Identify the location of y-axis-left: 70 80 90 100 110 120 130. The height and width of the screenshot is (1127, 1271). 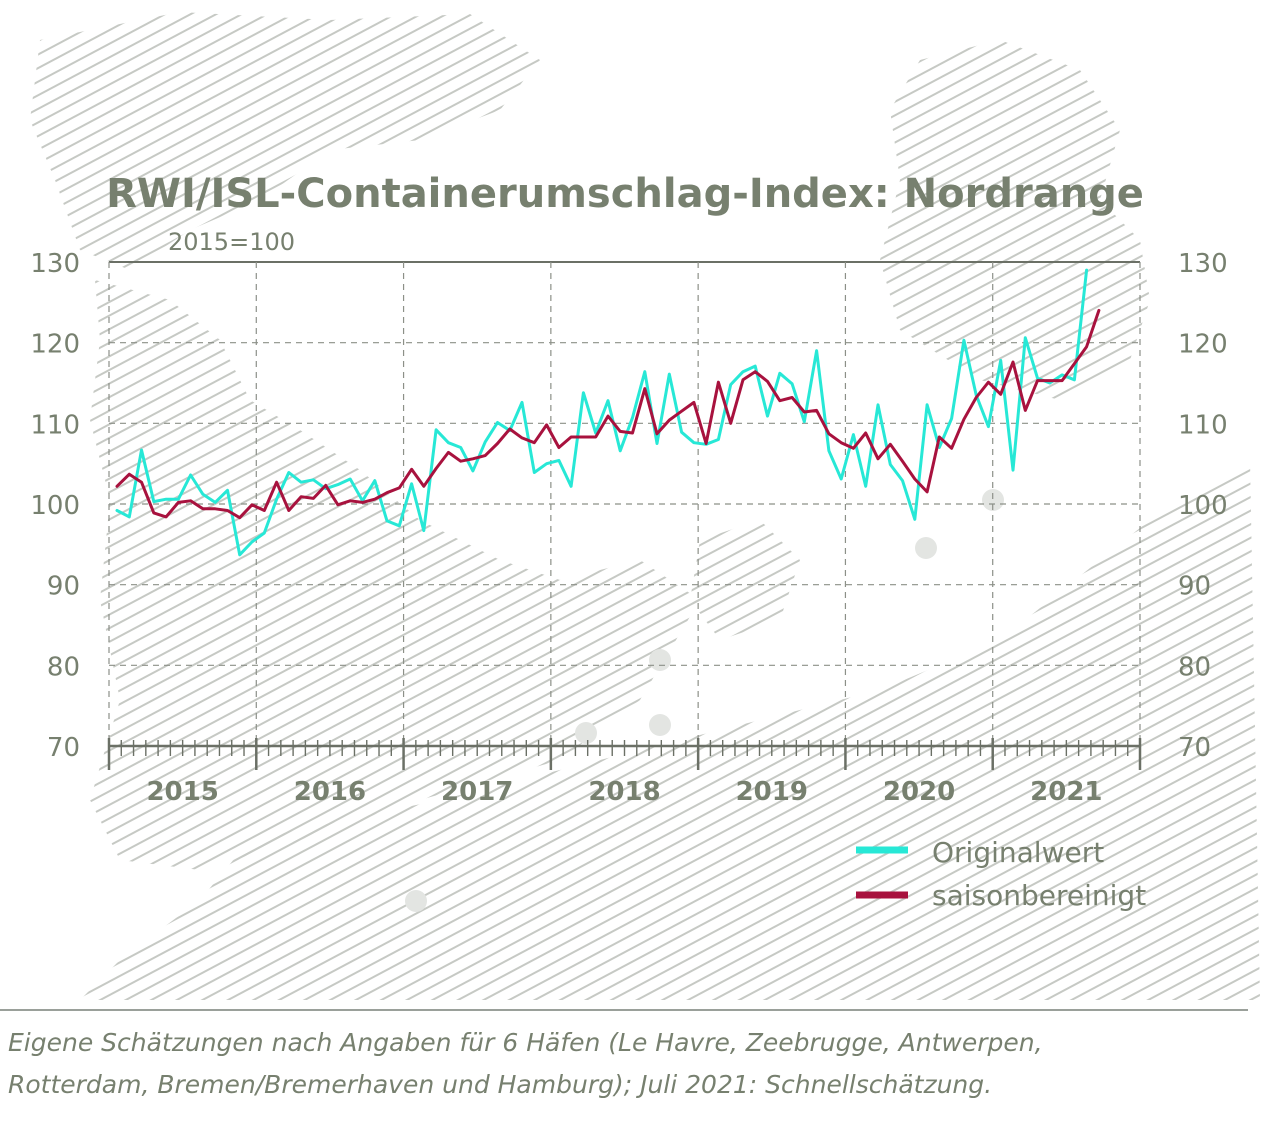
(55, 506).